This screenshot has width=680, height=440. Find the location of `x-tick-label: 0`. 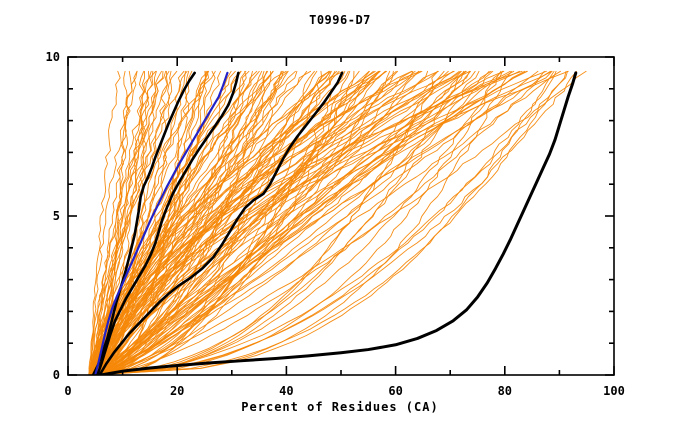

x-tick-label: 0 is located at coordinates (68, 391).